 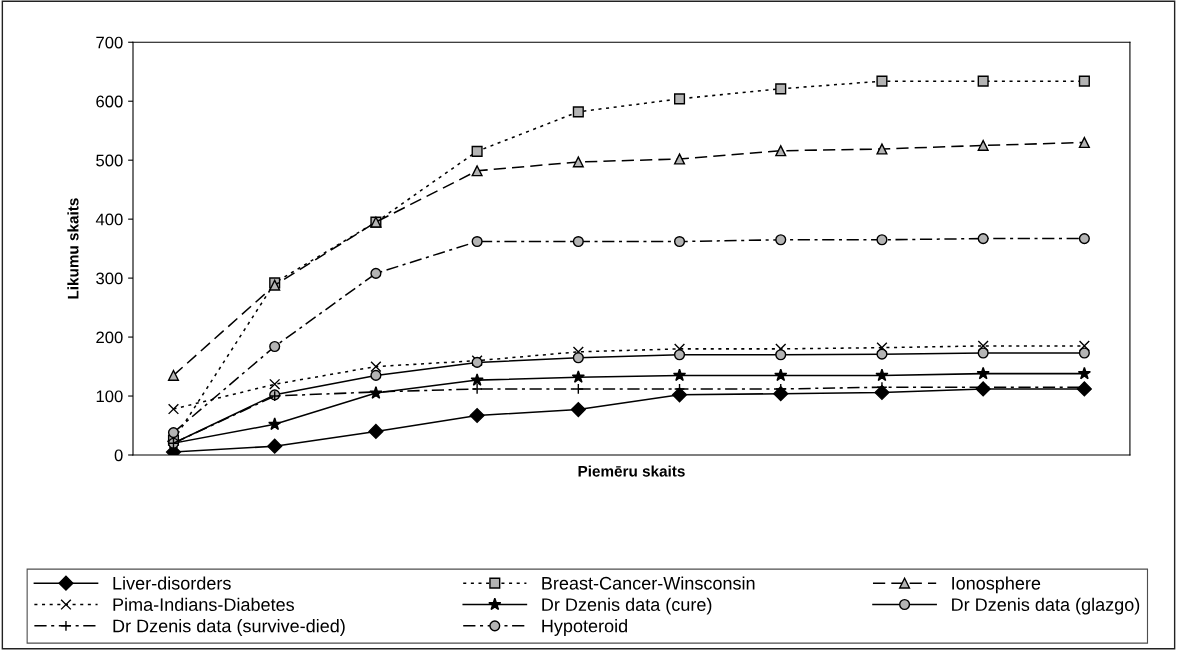 I want to click on y-tick-label: 200, so click(x=109, y=337).